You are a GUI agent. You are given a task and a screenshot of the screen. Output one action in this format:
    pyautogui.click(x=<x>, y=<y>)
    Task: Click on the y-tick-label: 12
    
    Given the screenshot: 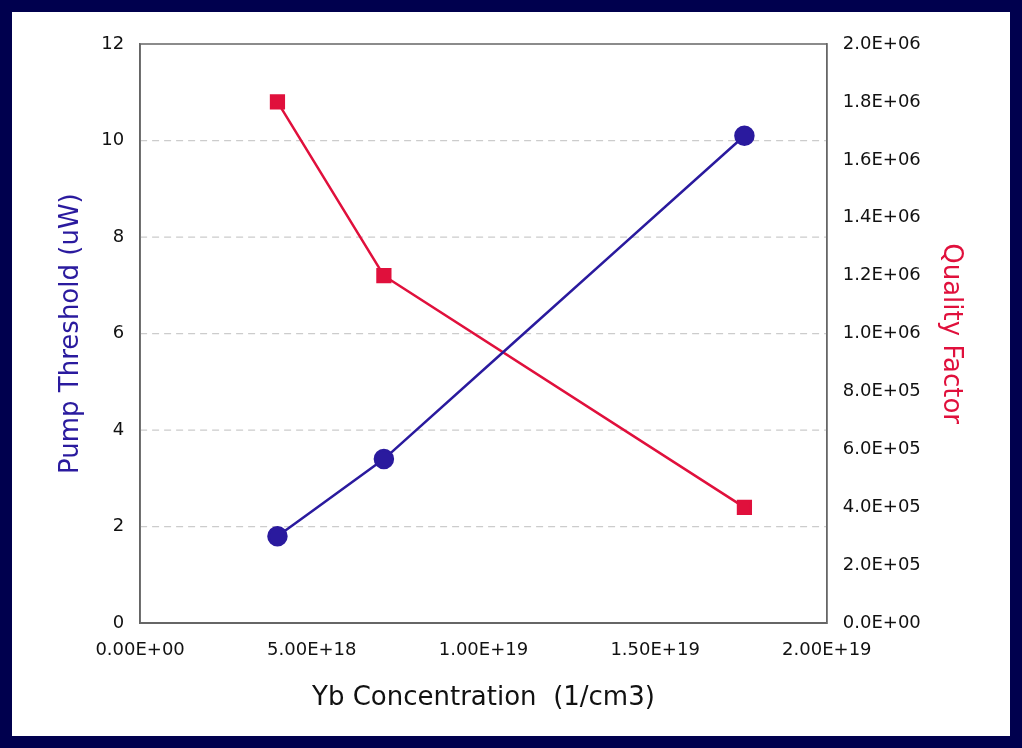 What is the action you would take?
    pyautogui.click(x=113, y=42)
    